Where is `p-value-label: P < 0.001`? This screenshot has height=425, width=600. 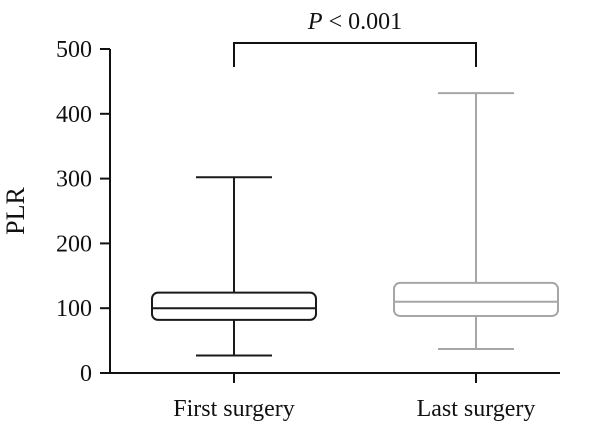
p-value-label: P < 0.001 is located at coordinates (354, 22).